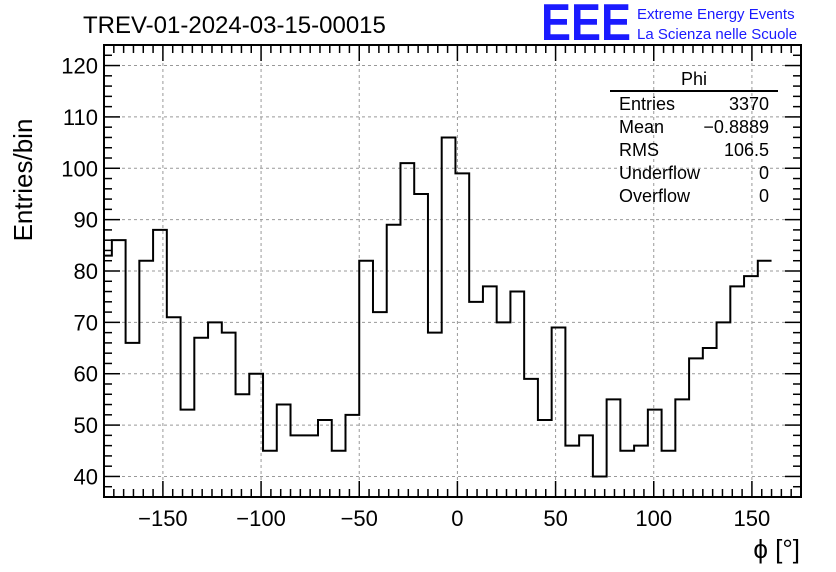 The width and height of the screenshot is (836, 572). Describe the element at coordinates (639, 150) in the screenshot. I see `stats-label: RMS` at that location.